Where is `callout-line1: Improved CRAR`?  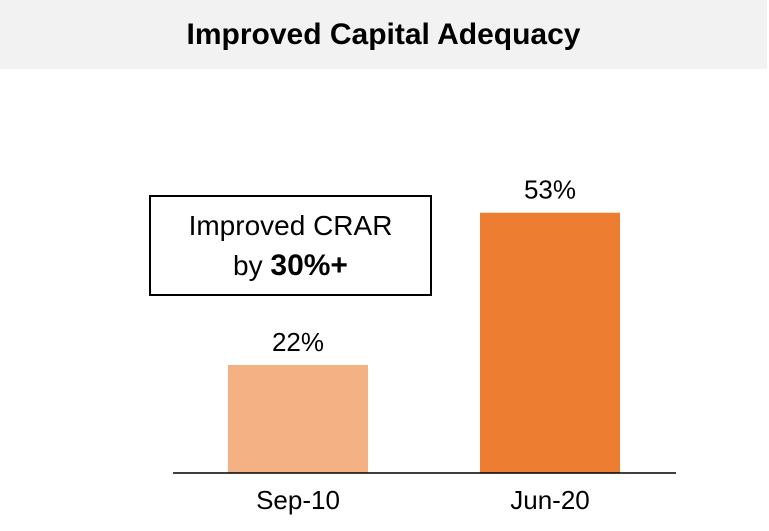 callout-line1: Improved CRAR is located at coordinates (290, 225).